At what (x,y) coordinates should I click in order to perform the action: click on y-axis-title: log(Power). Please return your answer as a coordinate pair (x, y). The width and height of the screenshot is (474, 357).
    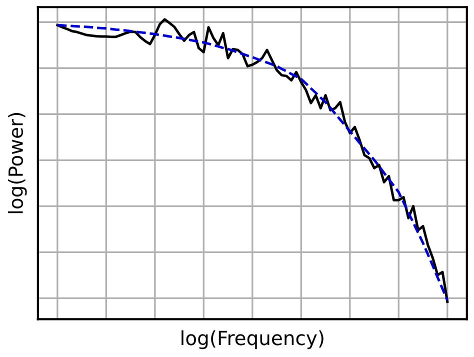
    Looking at the image, I should click on (17, 163).